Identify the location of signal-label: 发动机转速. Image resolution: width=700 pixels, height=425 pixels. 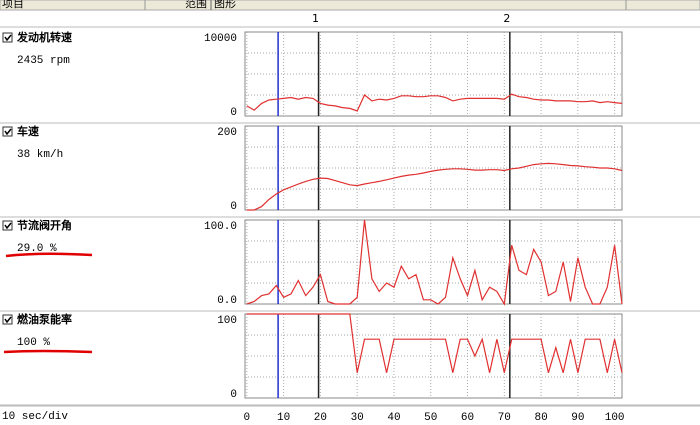
(44, 37).